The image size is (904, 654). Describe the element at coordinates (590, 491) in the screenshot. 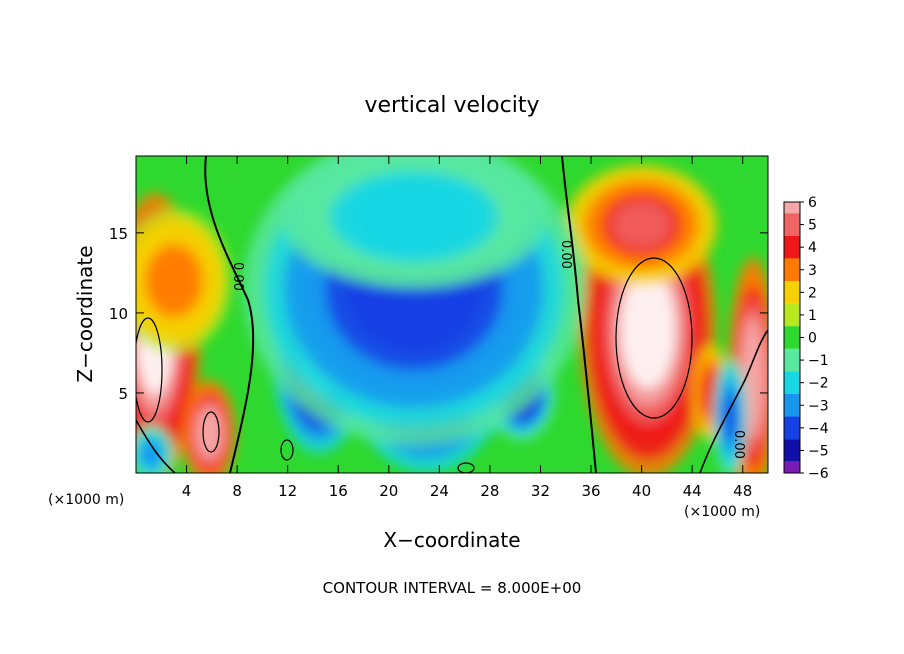

I see `x-tick-label: 36` at that location.